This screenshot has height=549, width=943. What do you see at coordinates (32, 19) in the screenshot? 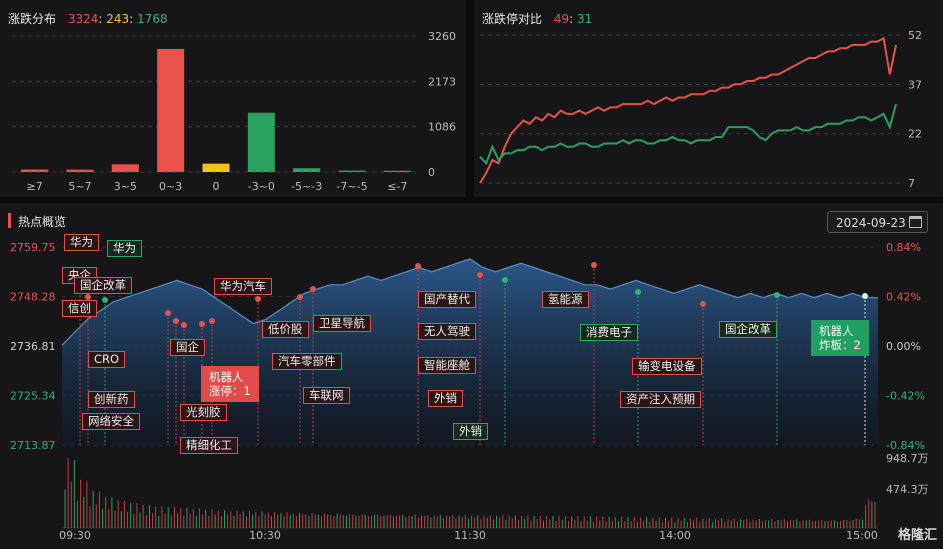
I see `distribution-title: 涨跌分布` at bounding box center [32, 19].